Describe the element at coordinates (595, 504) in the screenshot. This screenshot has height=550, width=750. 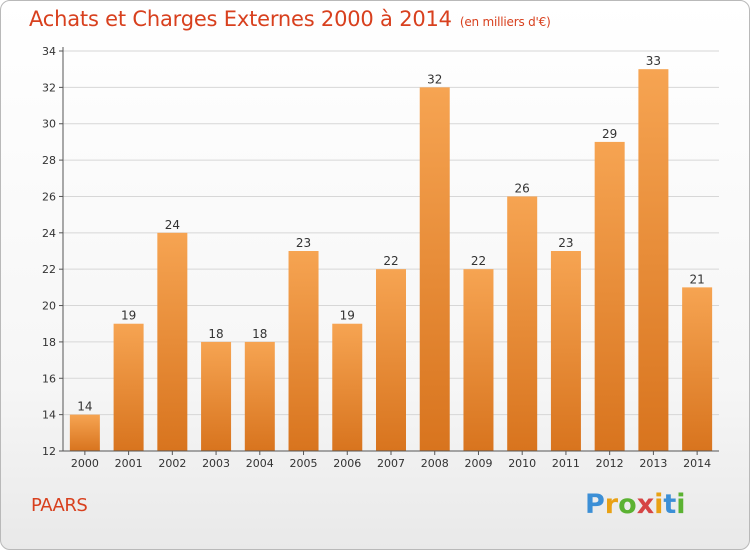
I see `logo-letter: P` at that location.